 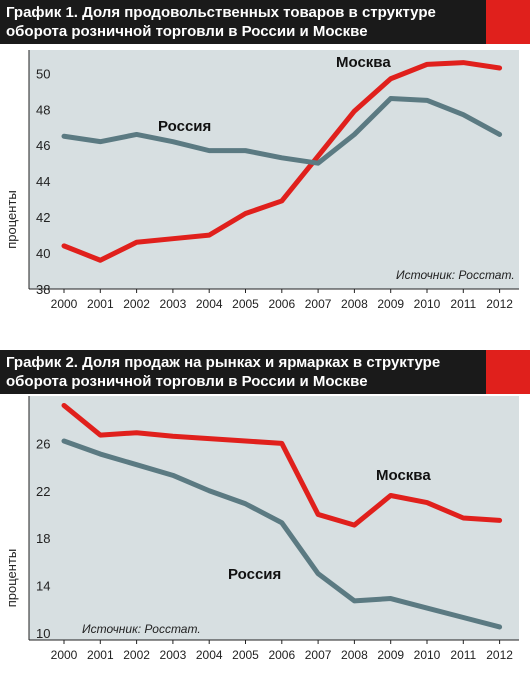 What do you see at coordinates (173, 304) in the screenshot?
I see `chart-1-x-tick-label: 2003` at bounding box center [173, 304].